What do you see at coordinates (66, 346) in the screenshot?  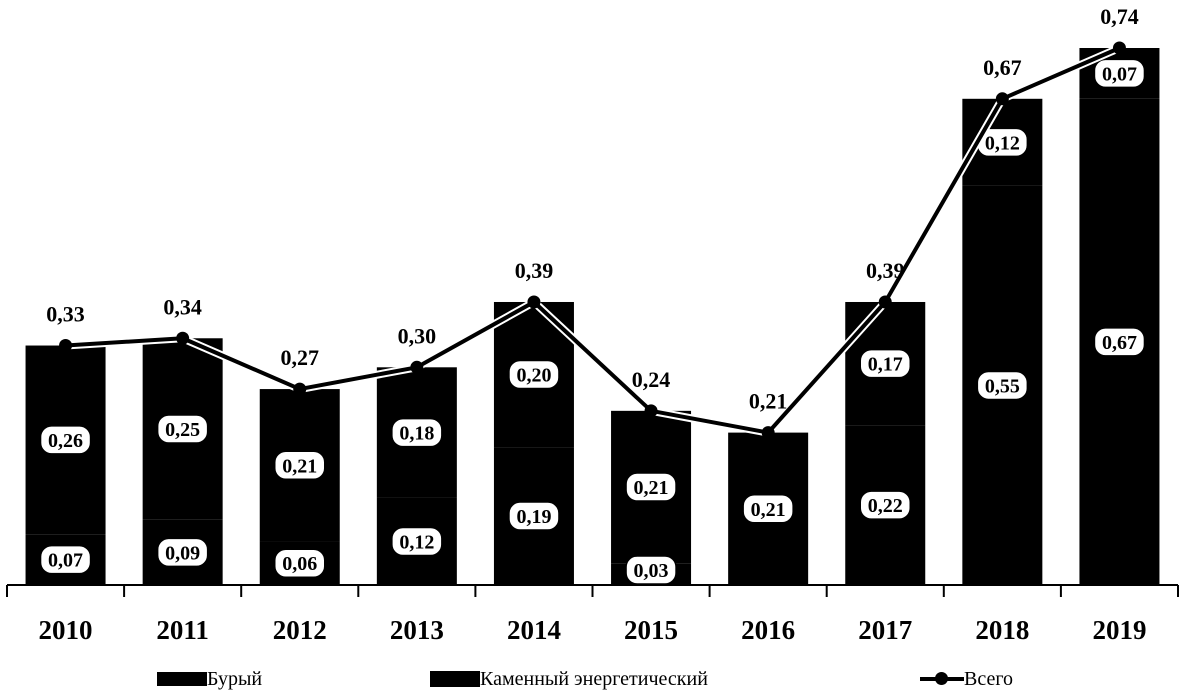 I see `total-point-2010` at bounding box center [66, 346].